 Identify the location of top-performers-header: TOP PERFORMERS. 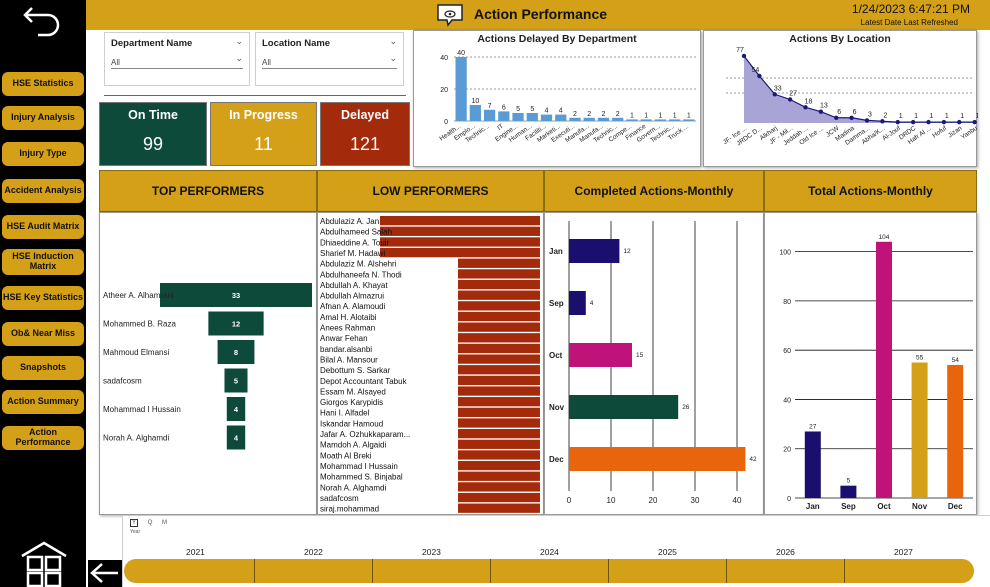
(208, 191).